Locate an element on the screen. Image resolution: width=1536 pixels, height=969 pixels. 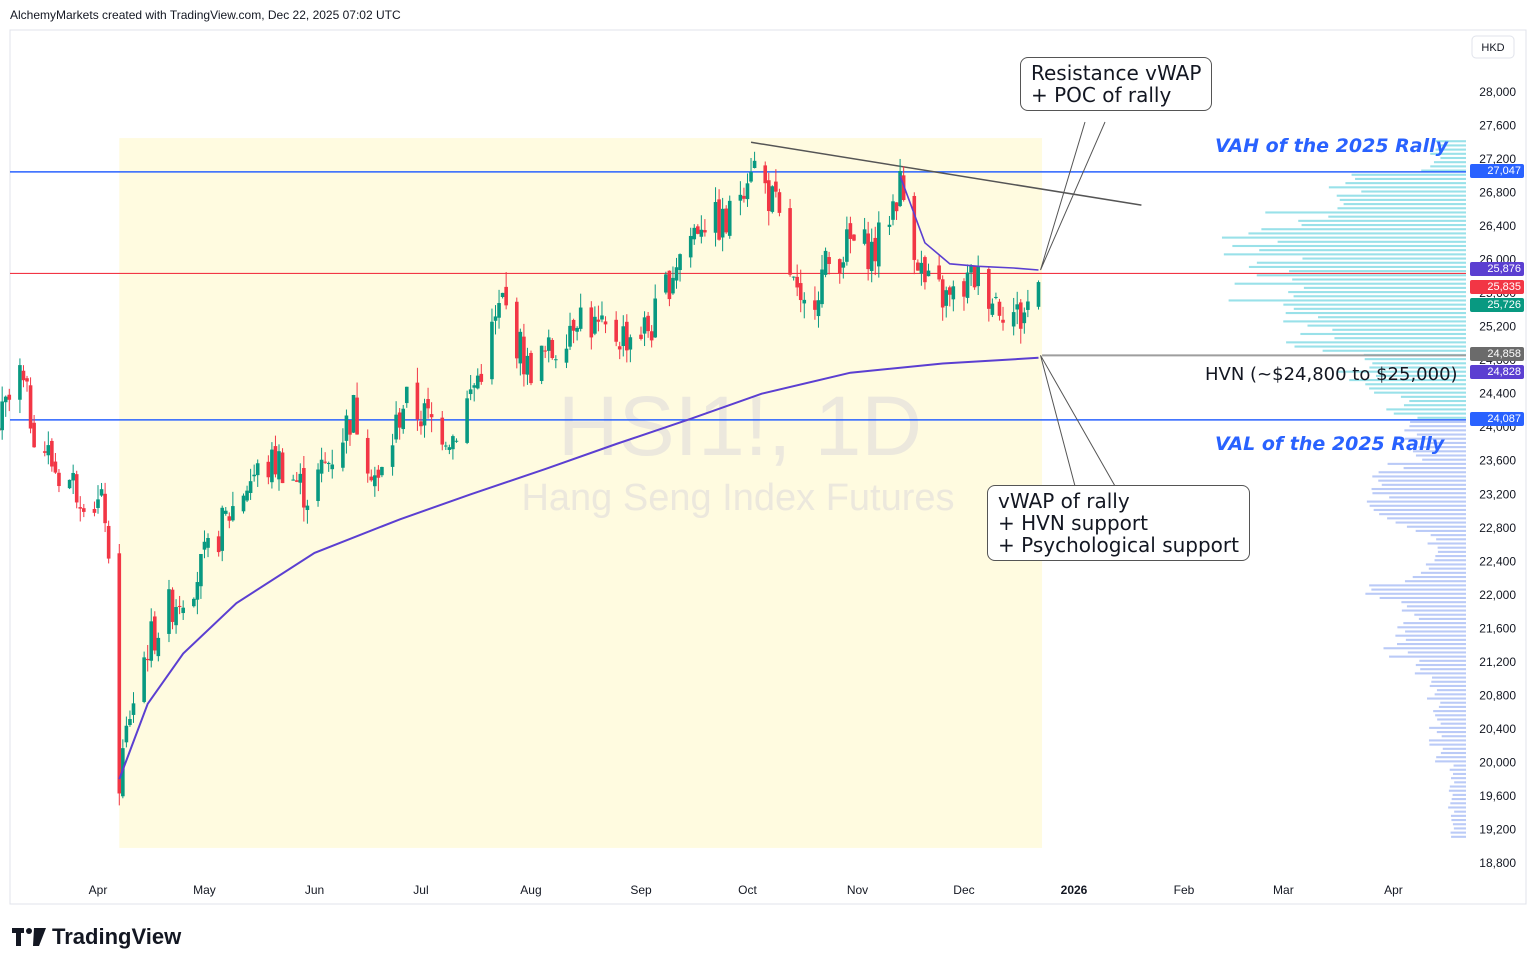
y-tick-label: 25,200 is located at coordinates (1497, 327).